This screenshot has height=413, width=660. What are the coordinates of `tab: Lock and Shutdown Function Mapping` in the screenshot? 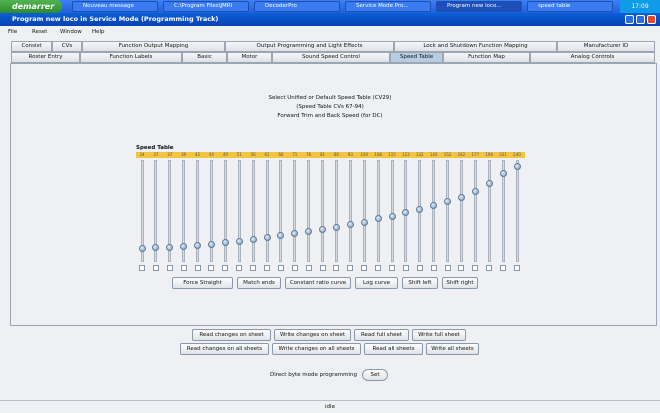 It's located at (475, 46).